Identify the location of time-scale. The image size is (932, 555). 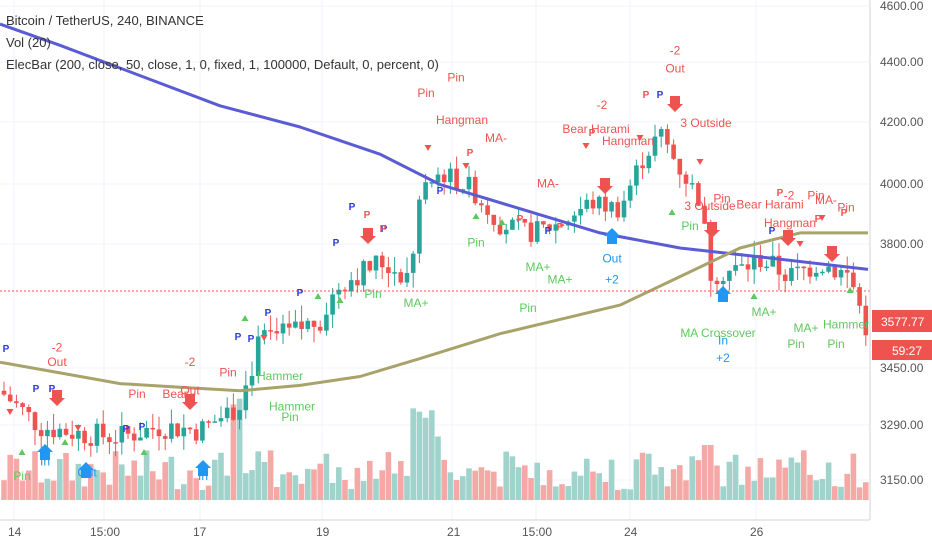
(466, 535).